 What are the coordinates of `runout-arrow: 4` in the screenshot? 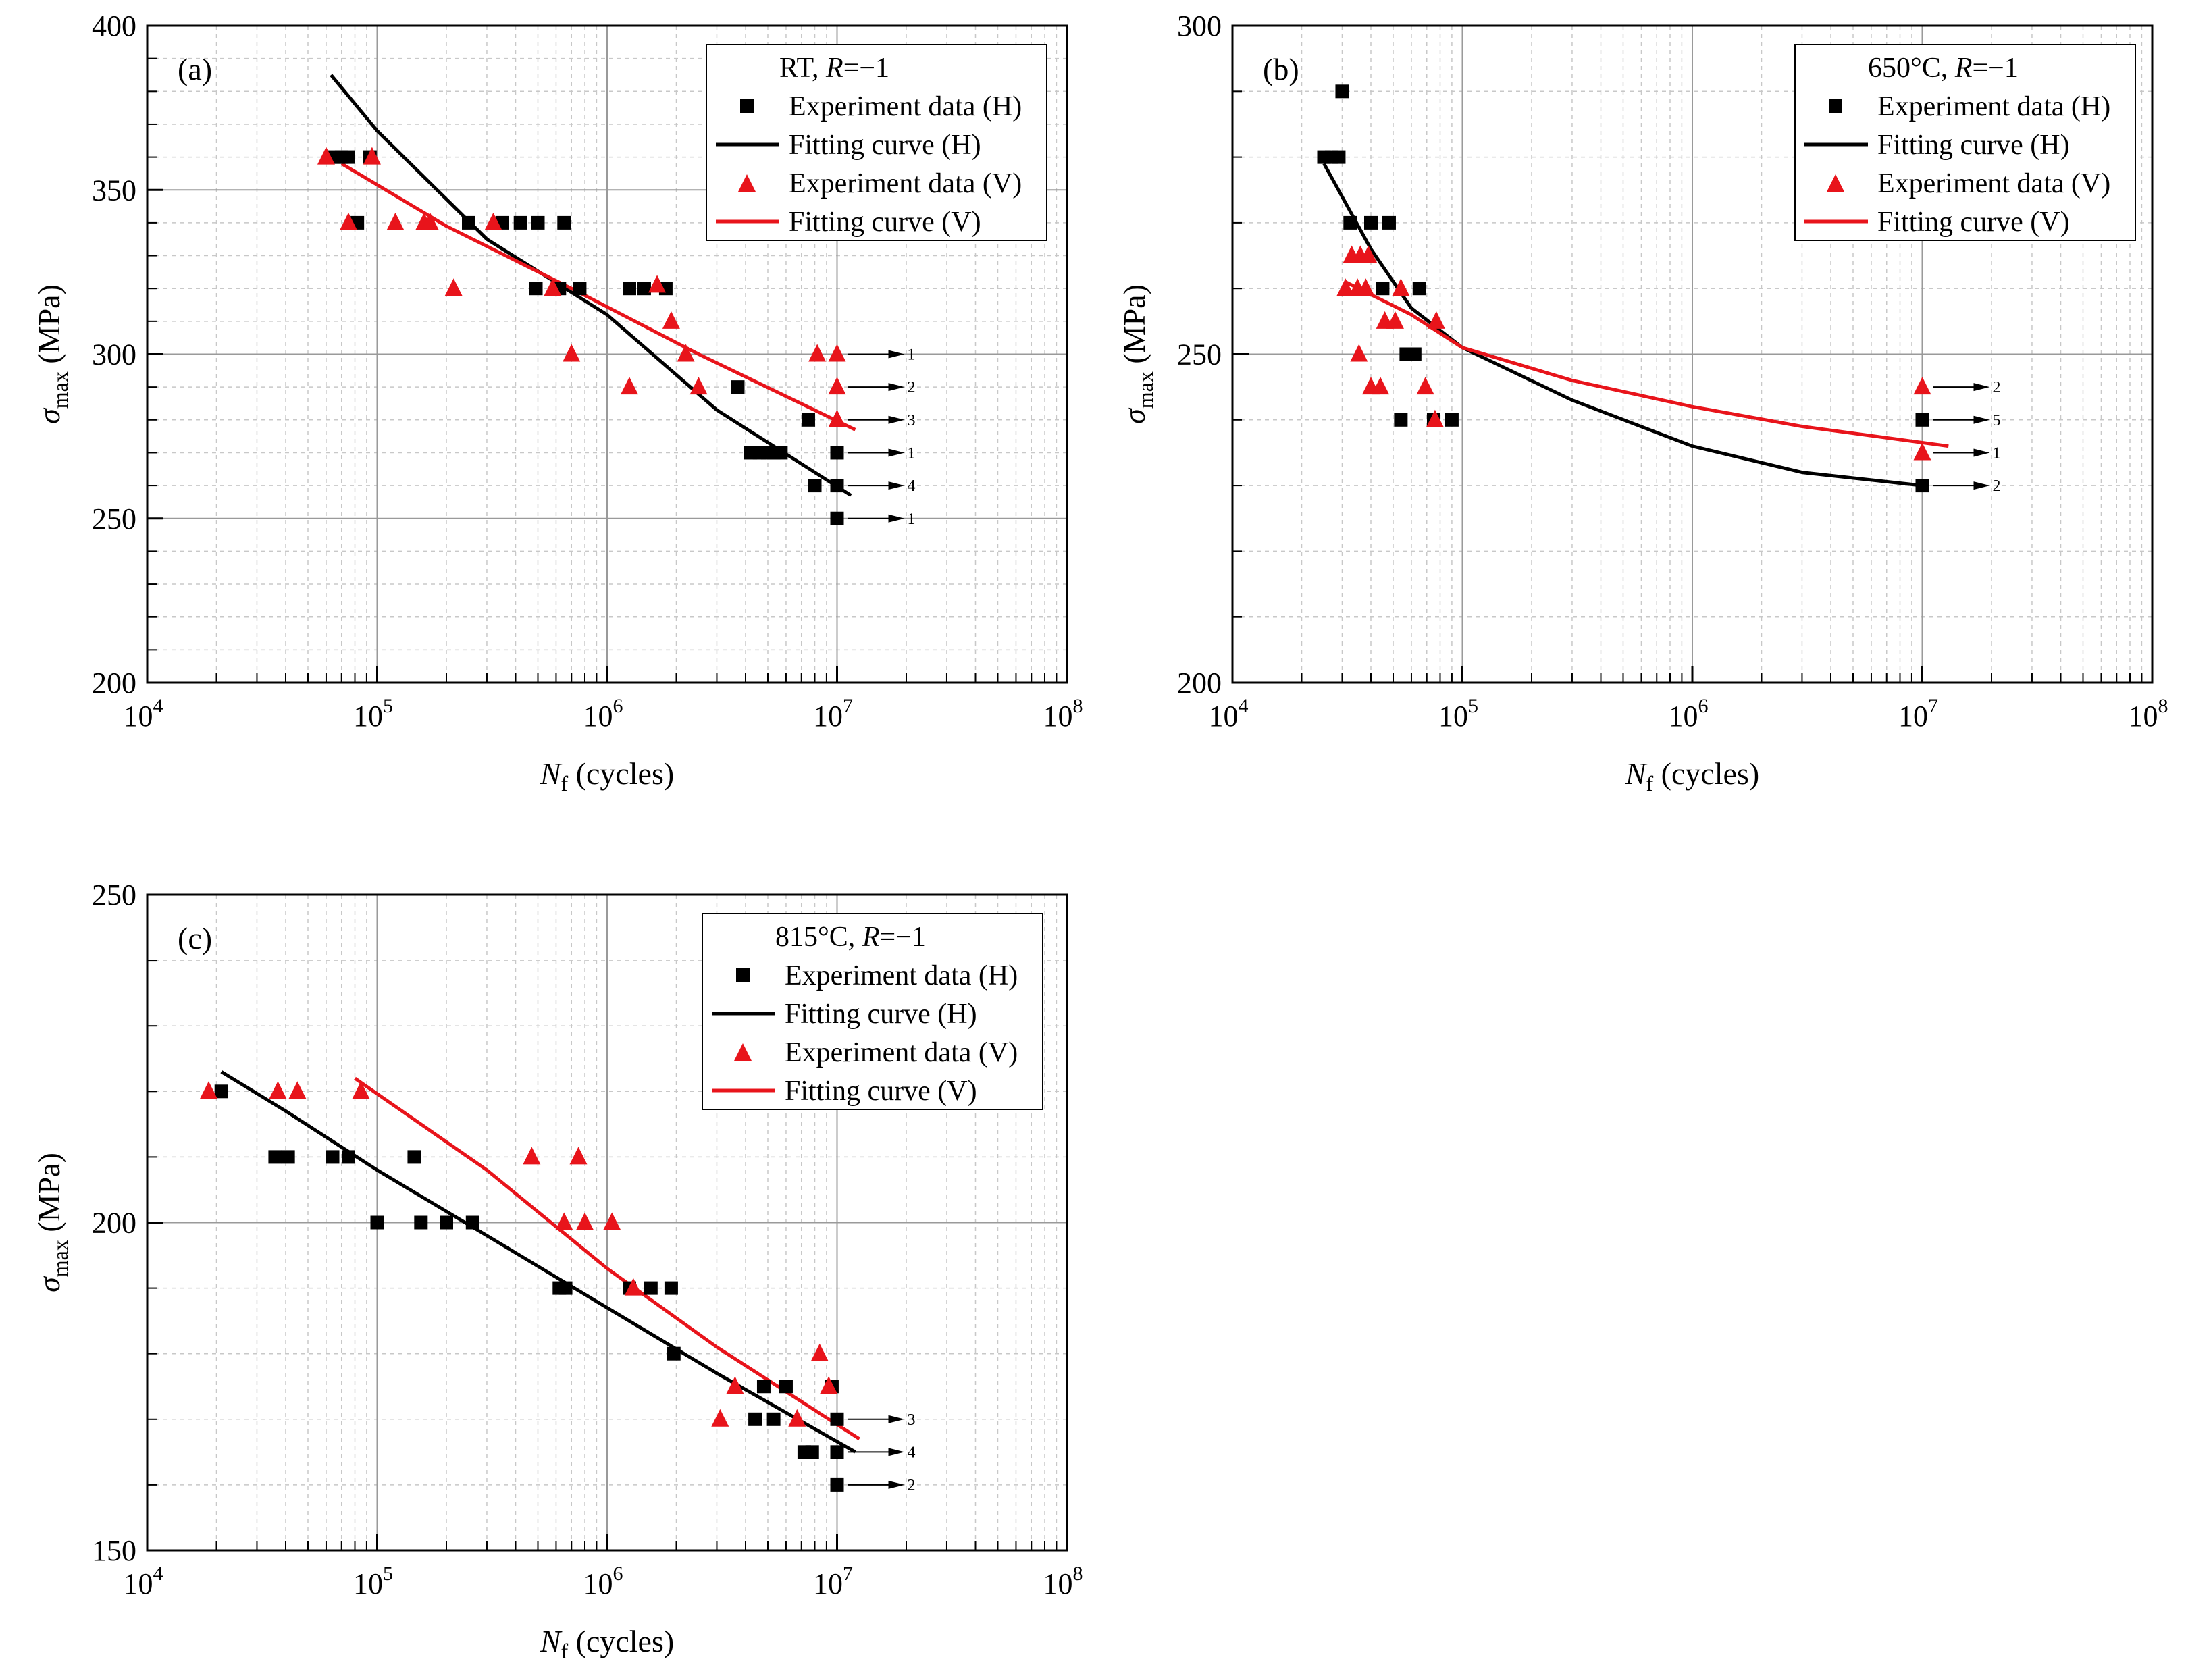 It's located at (882, 486).